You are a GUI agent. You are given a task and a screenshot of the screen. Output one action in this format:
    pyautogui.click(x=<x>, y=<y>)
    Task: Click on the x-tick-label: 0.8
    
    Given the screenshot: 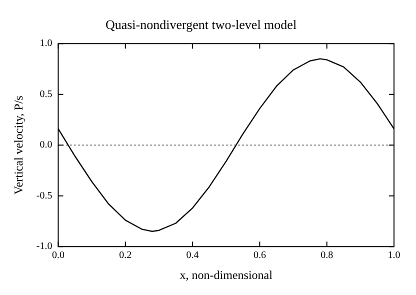 What is the action you would take?
    pyautogui.click(x=327, y=256)
    